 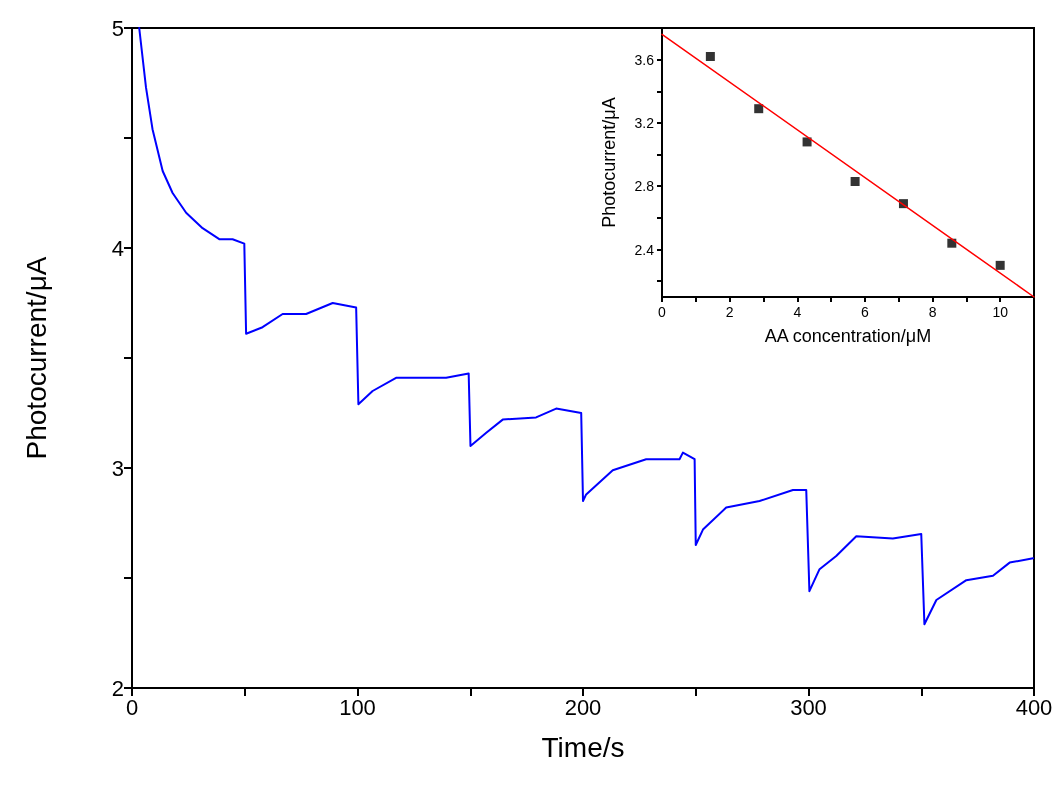 What do you see at coordinates (117, 28) in the screenshot?
I see `y-tick-label: 5` at bounding box center [117, 28].